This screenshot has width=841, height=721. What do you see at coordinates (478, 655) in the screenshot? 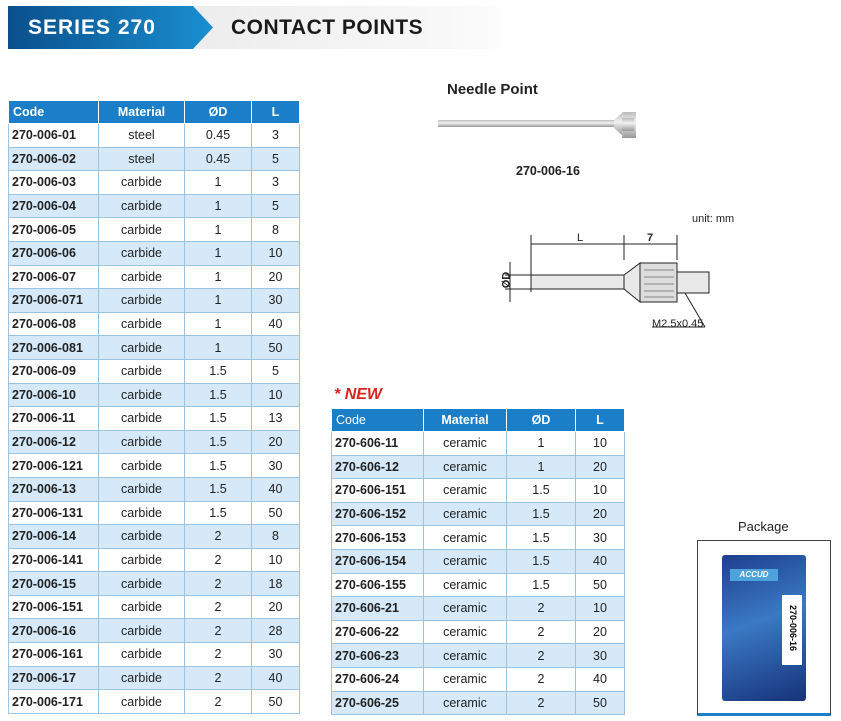
I see `table-row: 270-606-23 ceramic 2 30` at bounding box center [478, 655].